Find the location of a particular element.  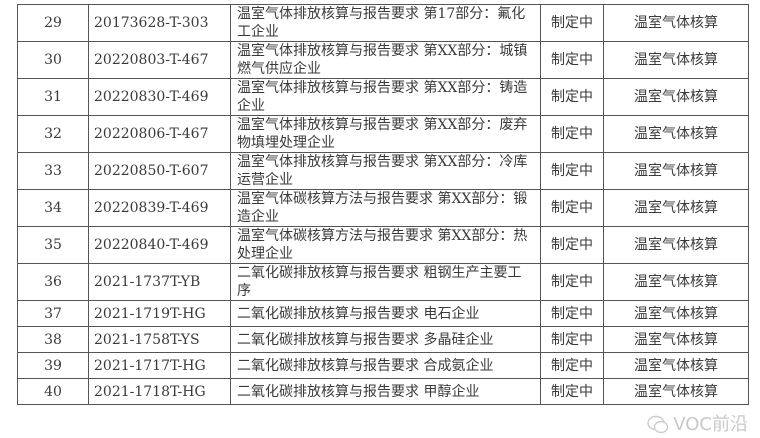

plan-code: 2021-1718T-HG is located at coordinates (159, 391).